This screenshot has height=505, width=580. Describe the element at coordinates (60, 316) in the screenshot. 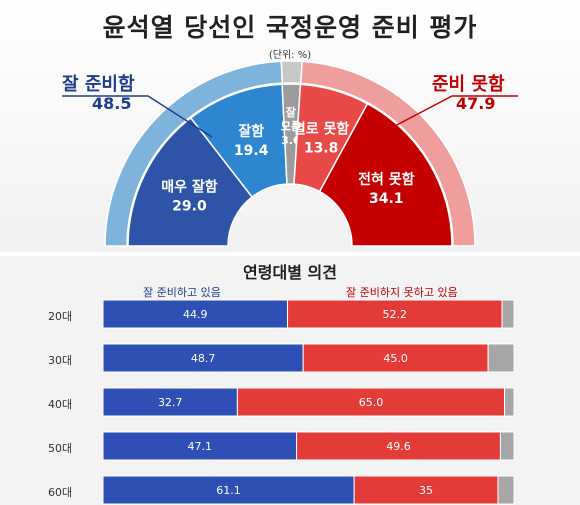

I see `age-label-0: 20대` at that location.